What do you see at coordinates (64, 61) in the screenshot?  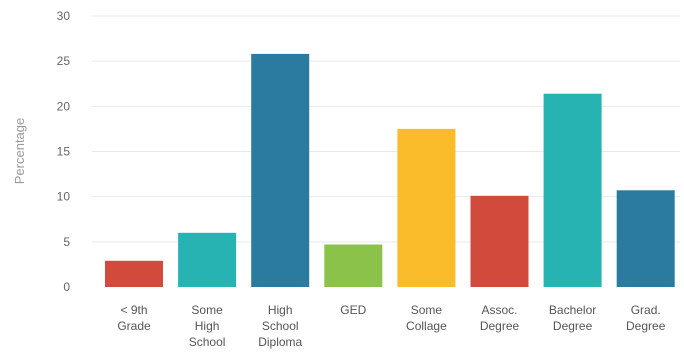 I see `y-tick-label: 25` at bounding box center [64, 61].